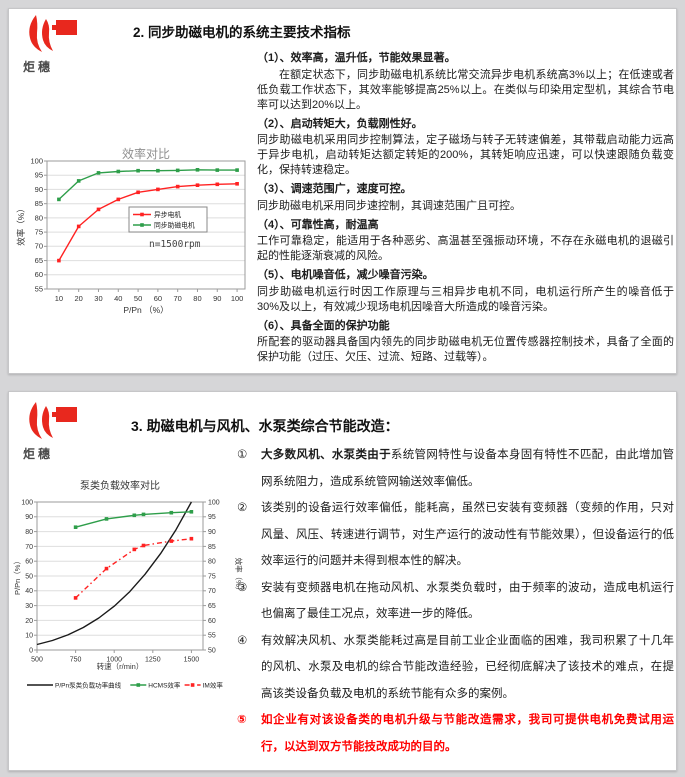 Image resolution: width=685 pixels, height=777 pixels. Describe the element at coordinates (146, 154) in the screenshot. I see `svg-text: 效率对比` at that location.